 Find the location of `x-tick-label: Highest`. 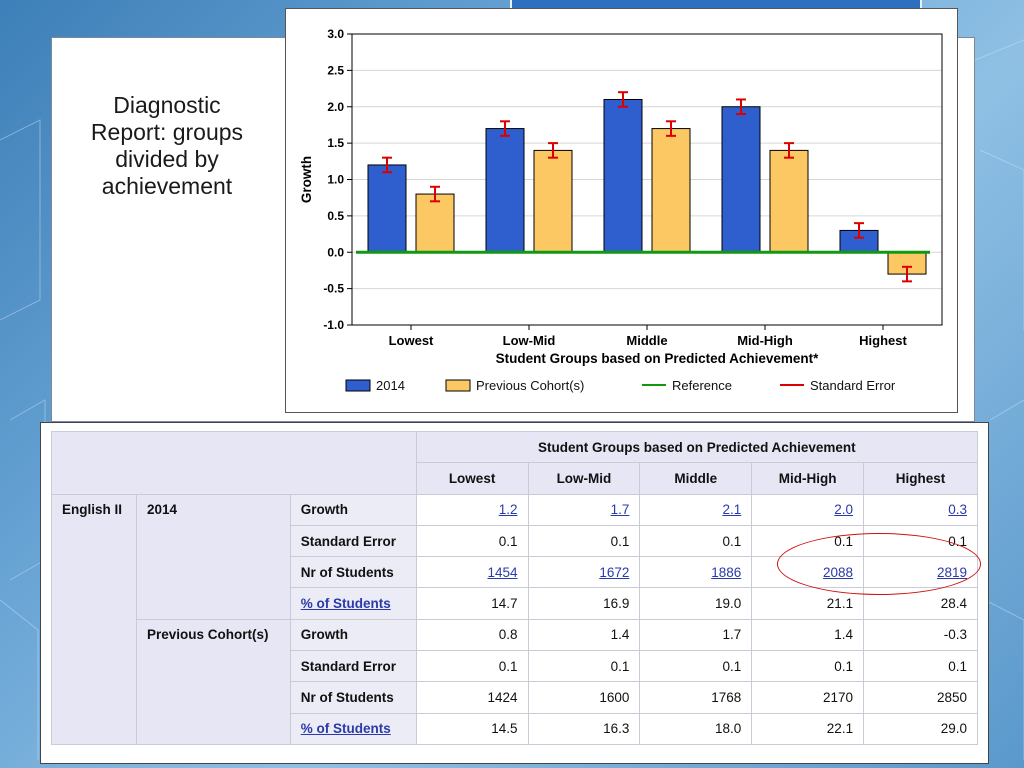

x-tick-label: Highest is located at coordinates (883, 340).